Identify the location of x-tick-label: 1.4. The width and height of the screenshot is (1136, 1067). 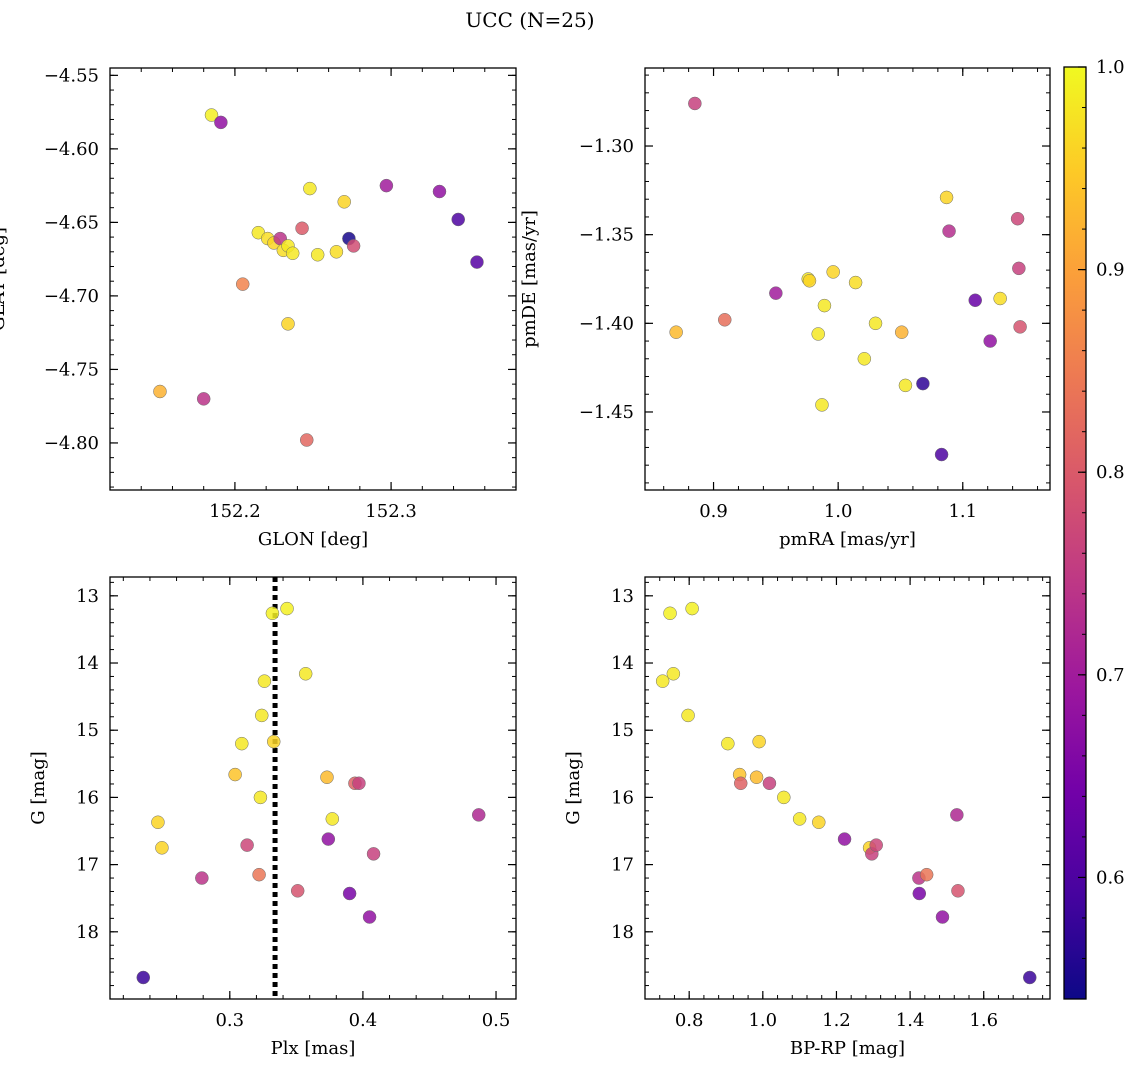
(910, 1020).